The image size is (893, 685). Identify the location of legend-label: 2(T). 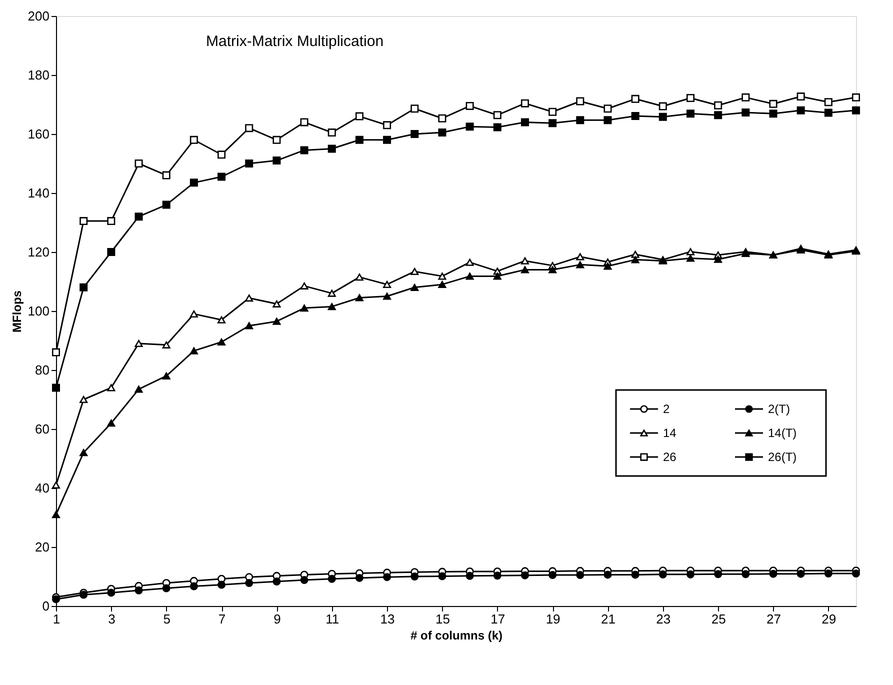
(779, 409).